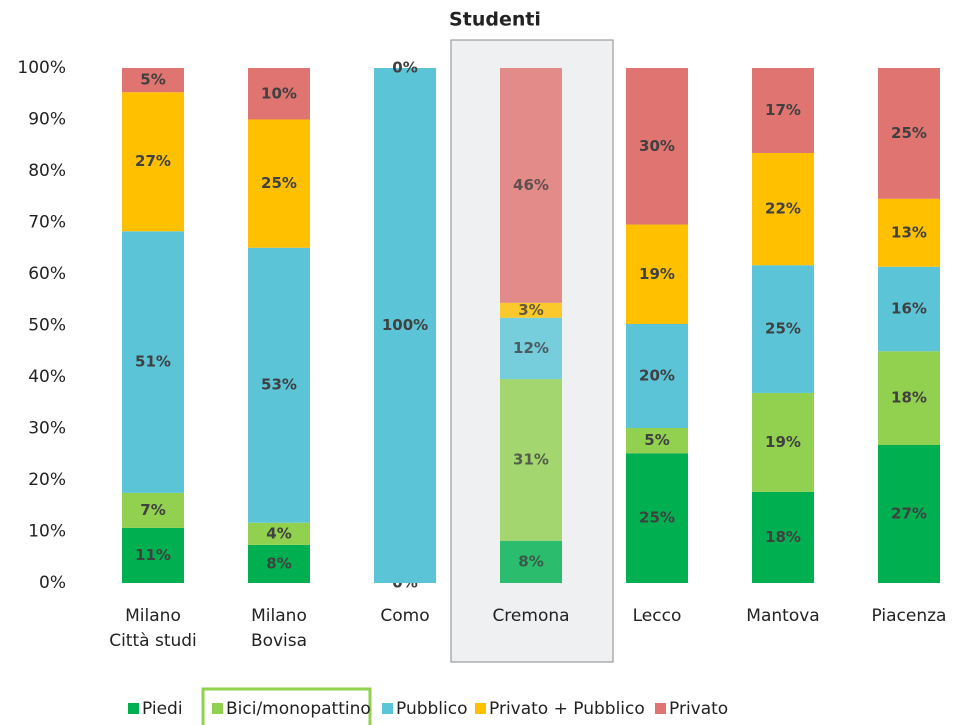  I want to click on x-tick-label: Cremona, so click(530, 616).